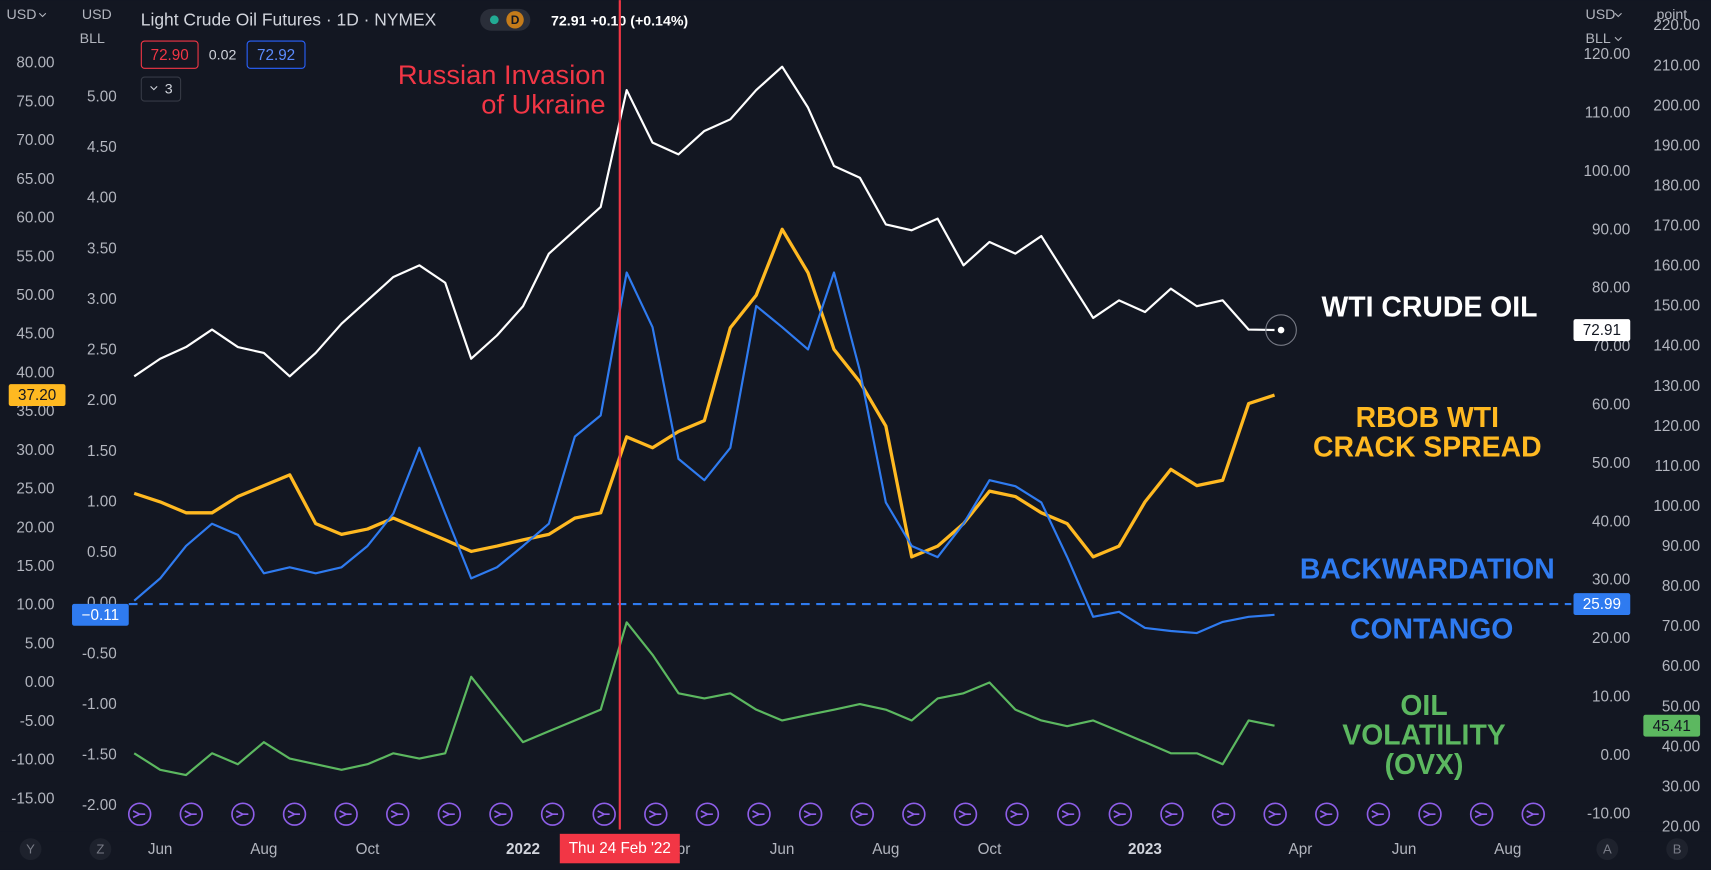 Image resolution: width=1711 pixels, height=870 pixels. I want to click on y-tick-label: 25.00, so click(35, 489).